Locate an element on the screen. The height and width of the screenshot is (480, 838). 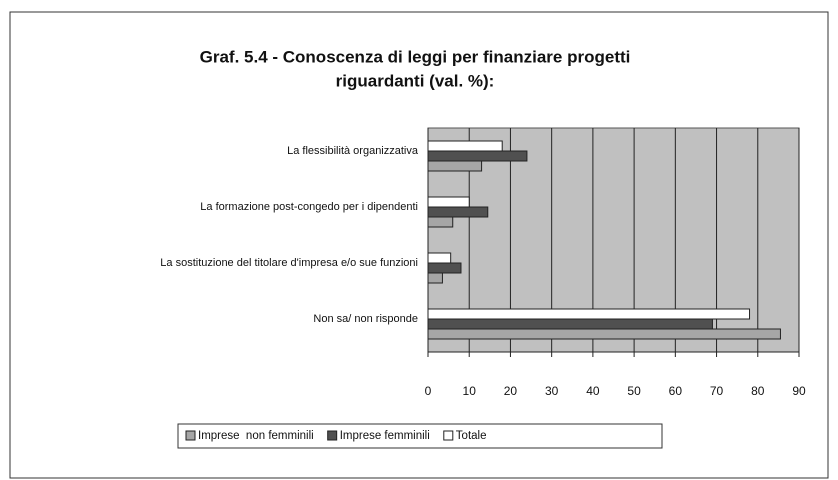
chart-title: riguardanti (val. %): is located at coordinates (415, 80).